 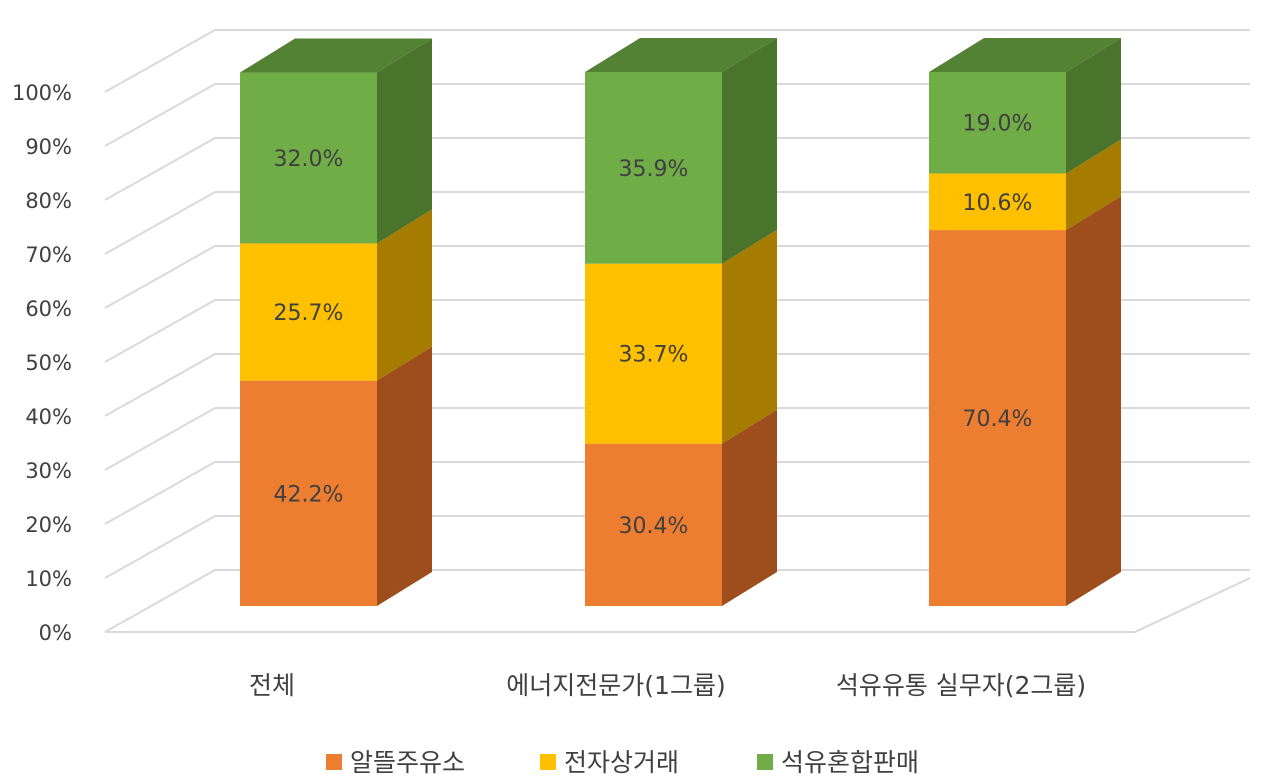 I want to click on data-label: 33.7%, so click(x=654, y=355).